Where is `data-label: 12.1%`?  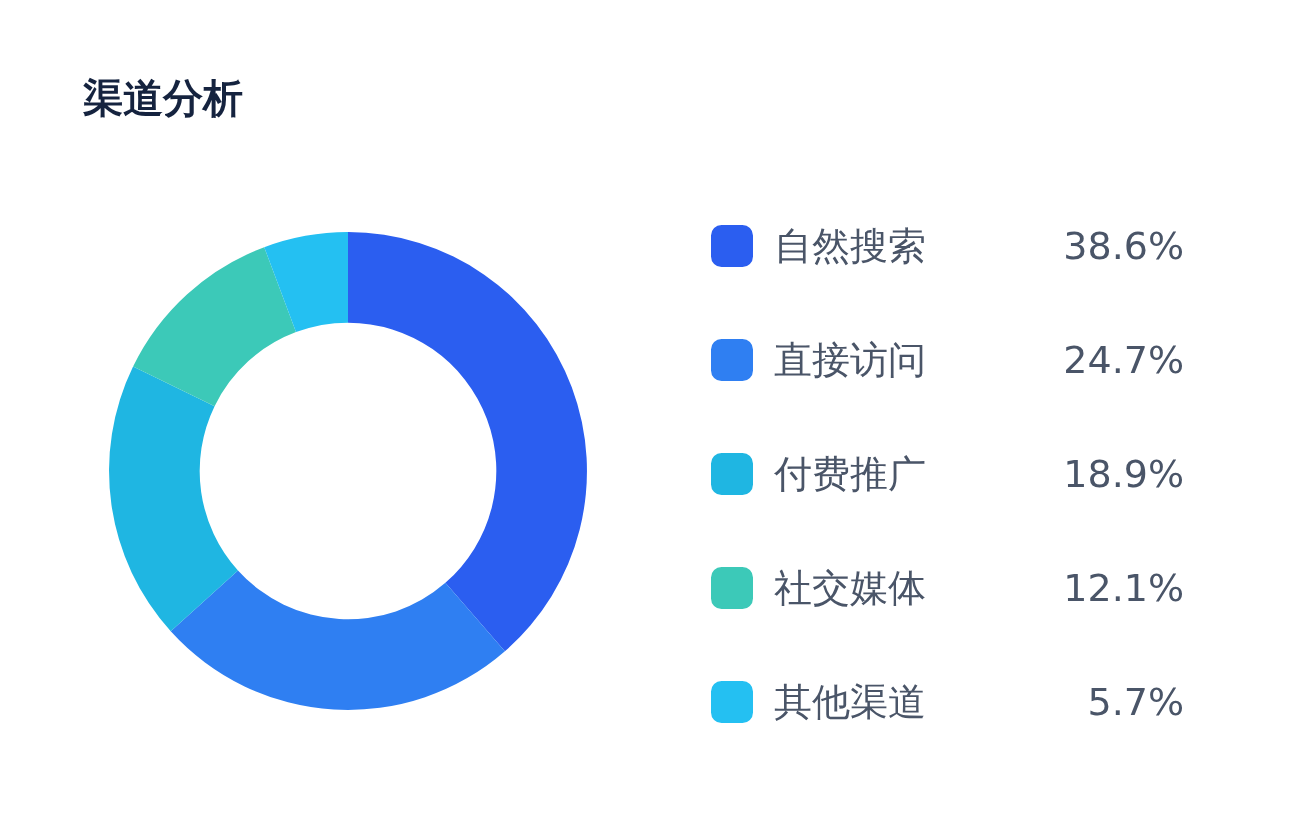
data-label: 12.1% is located at coordinates (1123, 588).